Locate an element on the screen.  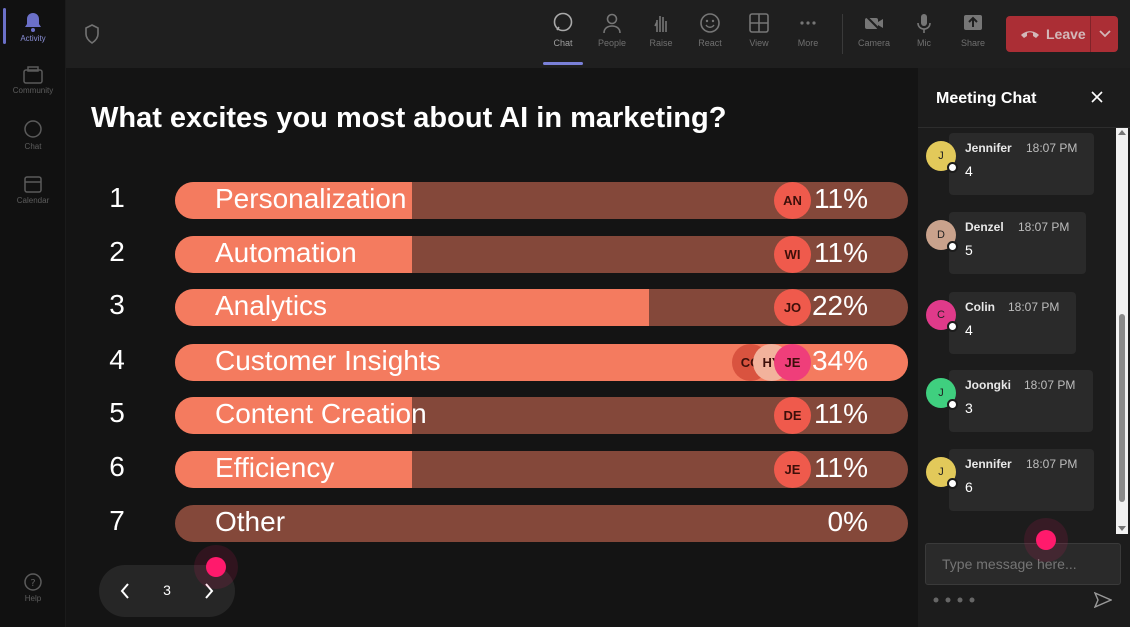
toolbar-people-button: People is located at coordinates (612, 30).